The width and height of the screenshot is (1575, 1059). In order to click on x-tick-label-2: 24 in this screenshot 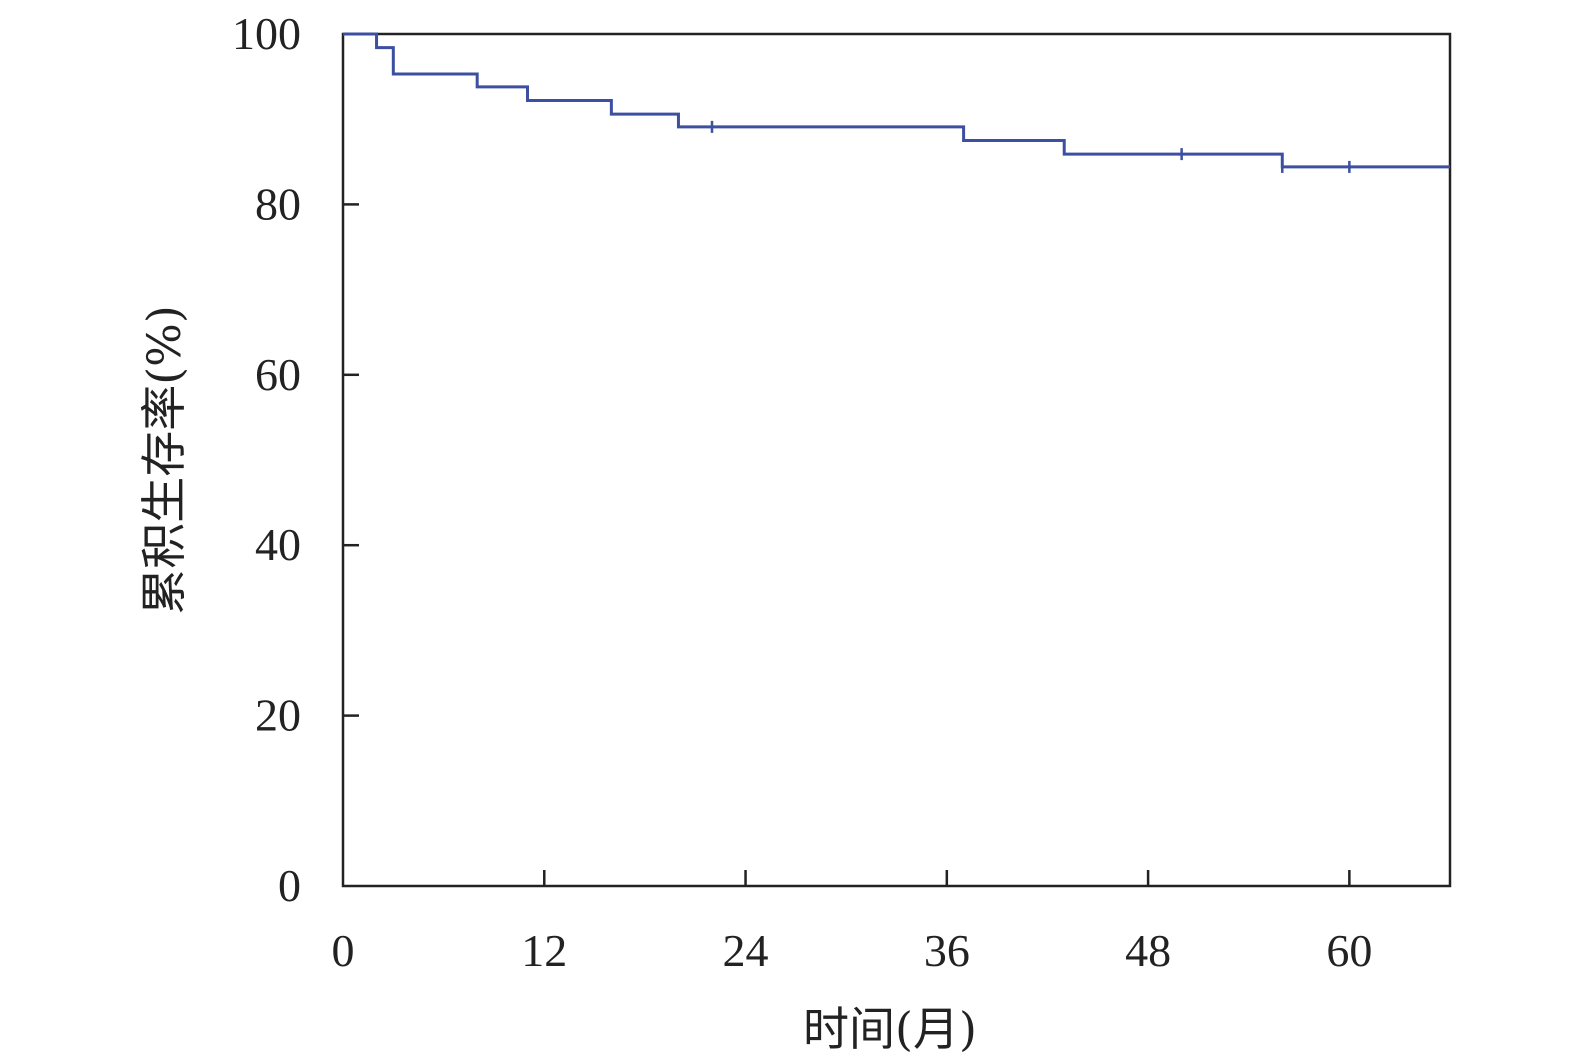, I will do `click(746, 950)`.